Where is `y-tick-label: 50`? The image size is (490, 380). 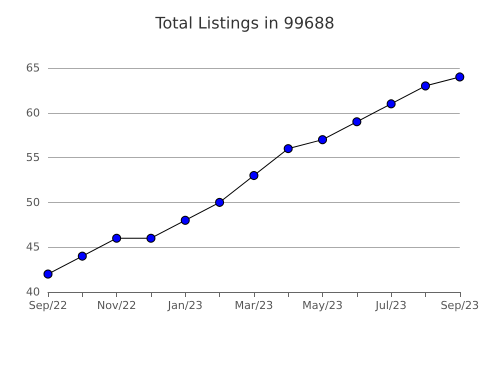 y-tick-label: 50 is located at coordinates (33, 202).